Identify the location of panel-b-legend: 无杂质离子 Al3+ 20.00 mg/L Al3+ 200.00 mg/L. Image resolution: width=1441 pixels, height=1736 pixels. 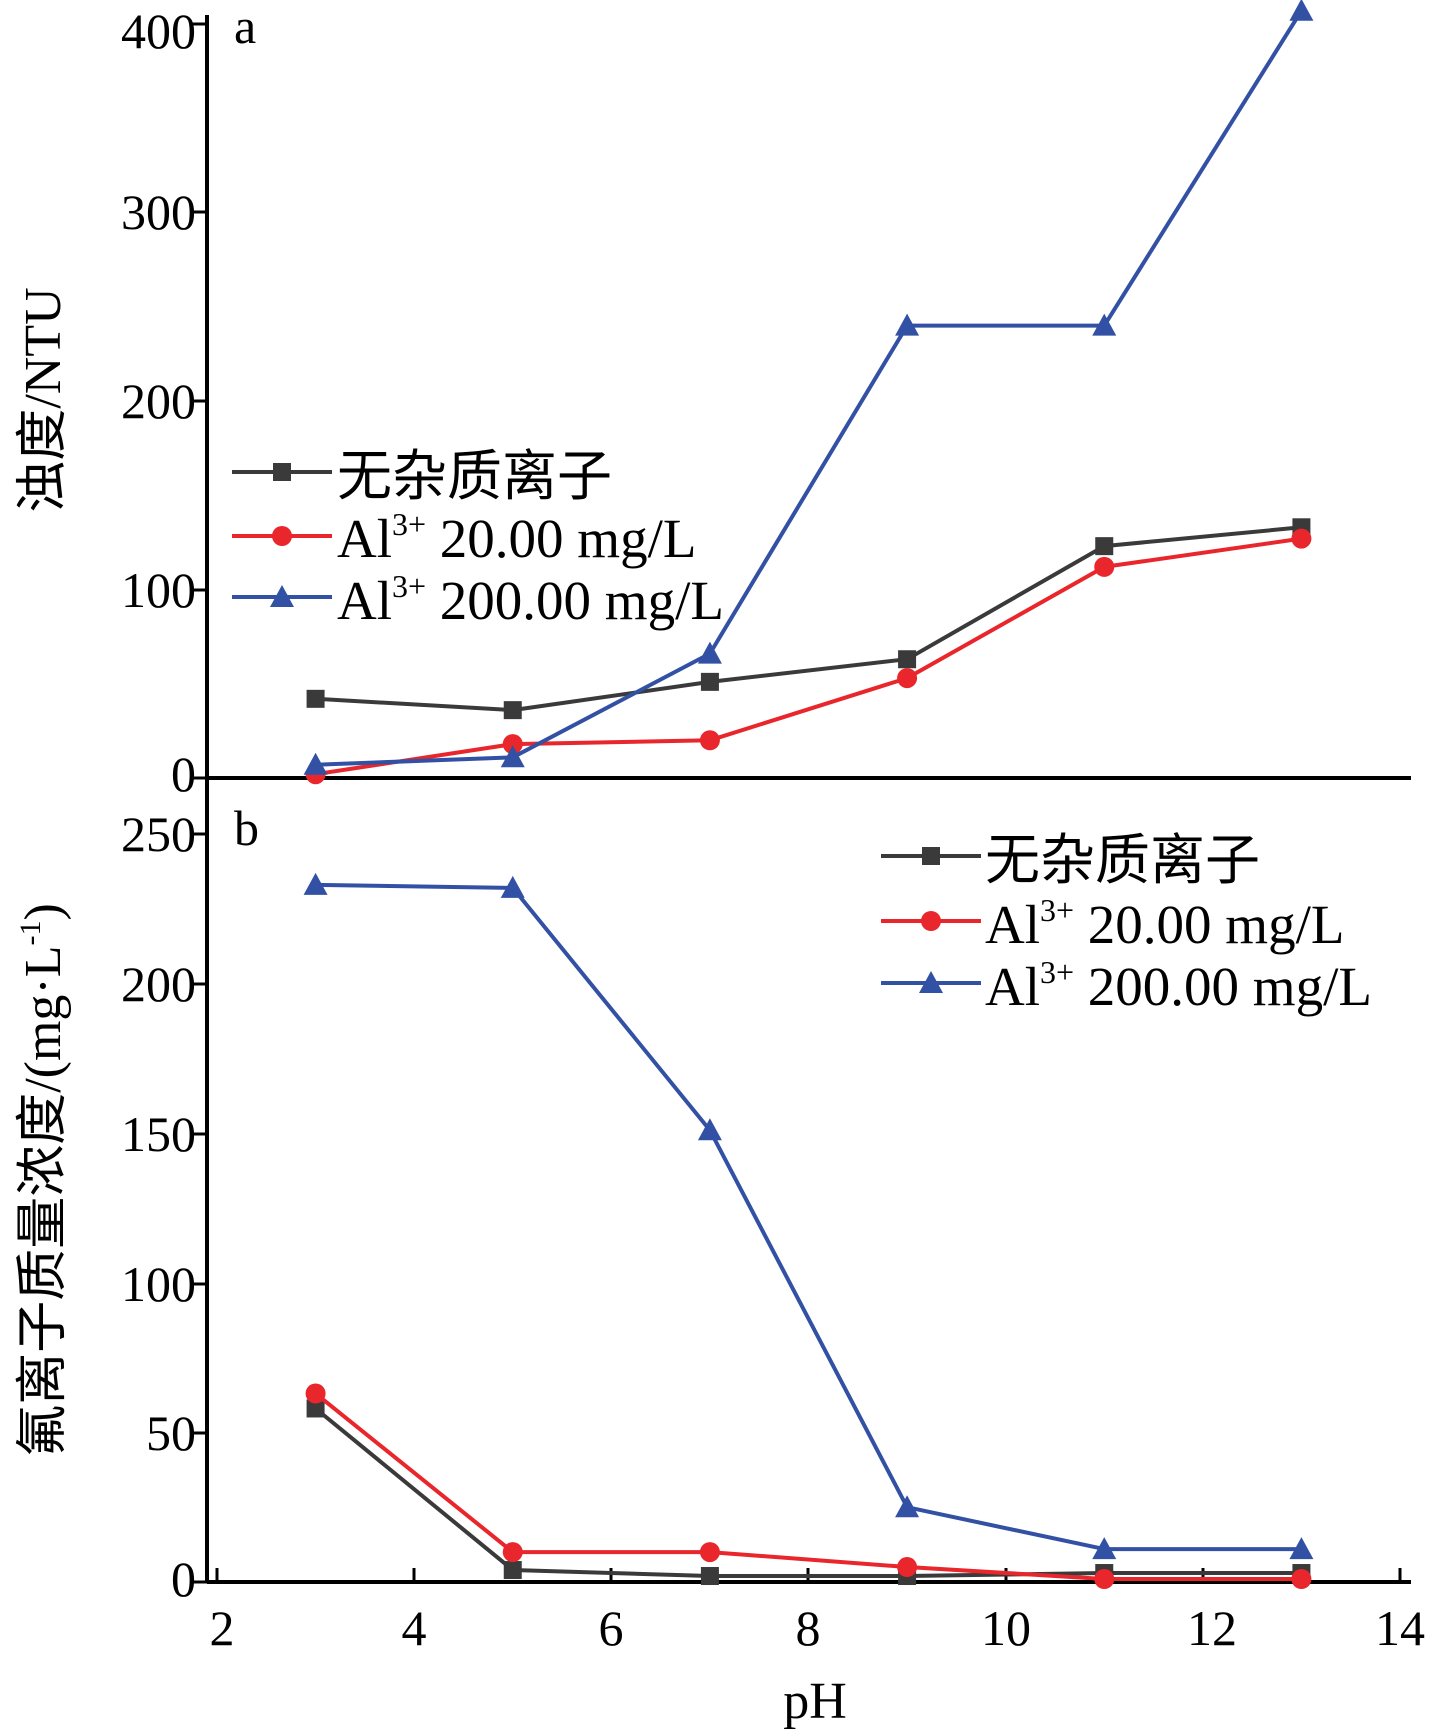
(1126, 923).